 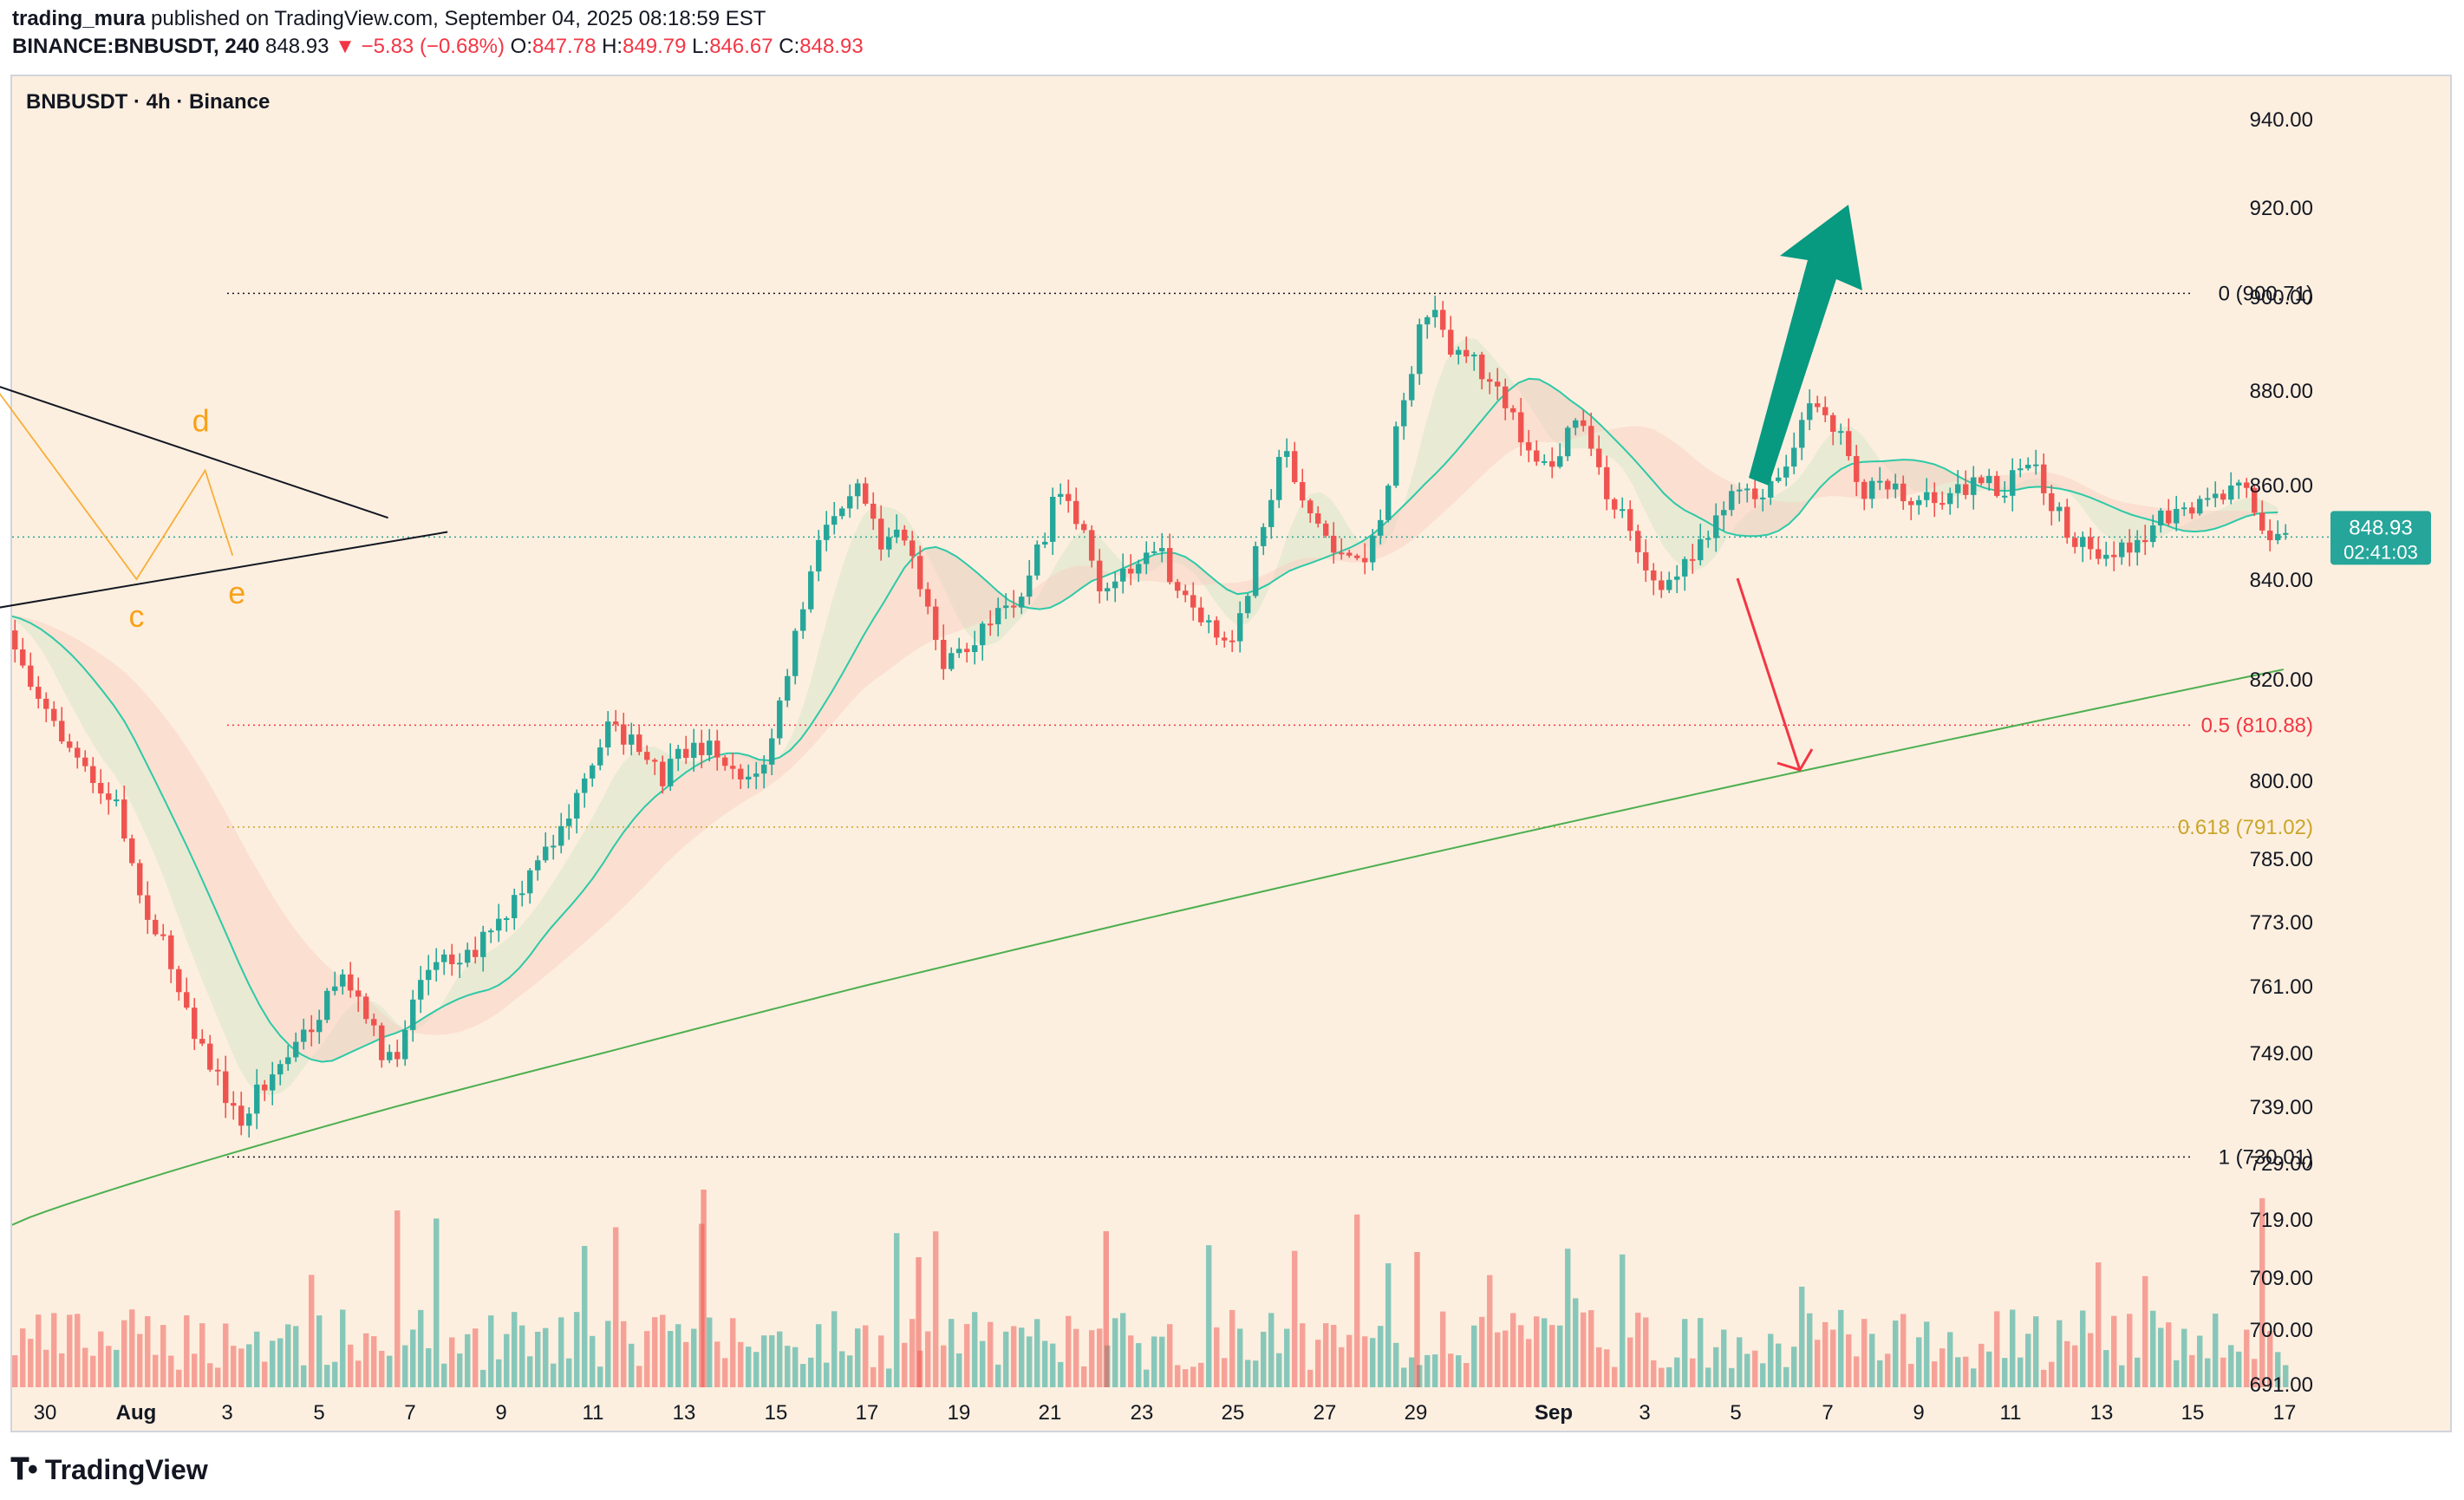 I want to click on price-tick-label: 749.00, so click(x=2281, y=1054).